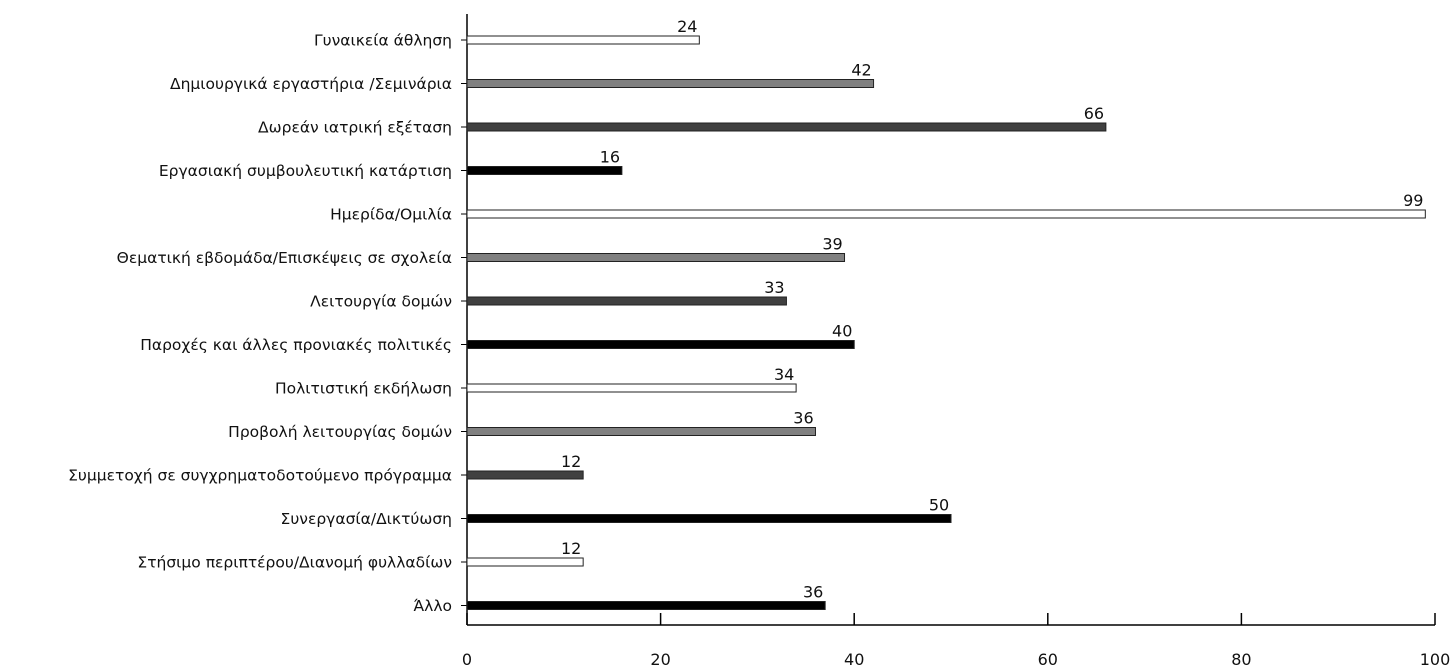 The width and height of the screenshot is (1454, 668). Describe the element at coordinates (305, 171) in the screenshot. I see `category-label: Εργασιακή συμβουλευτική κατάρτιση` at that location.